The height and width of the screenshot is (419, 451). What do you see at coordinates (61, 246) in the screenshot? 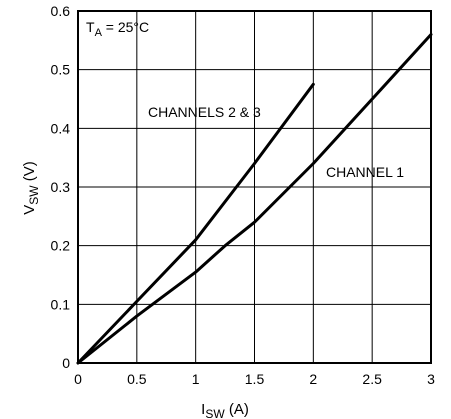
I see `y-tick-label: 0.2` at bounding box center [61, 246].